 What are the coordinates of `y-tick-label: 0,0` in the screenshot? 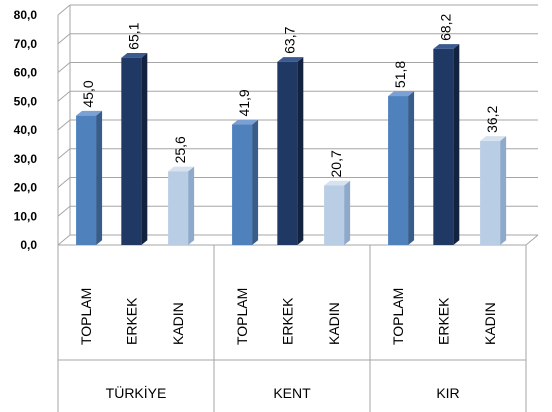 It's located at (28, 245).